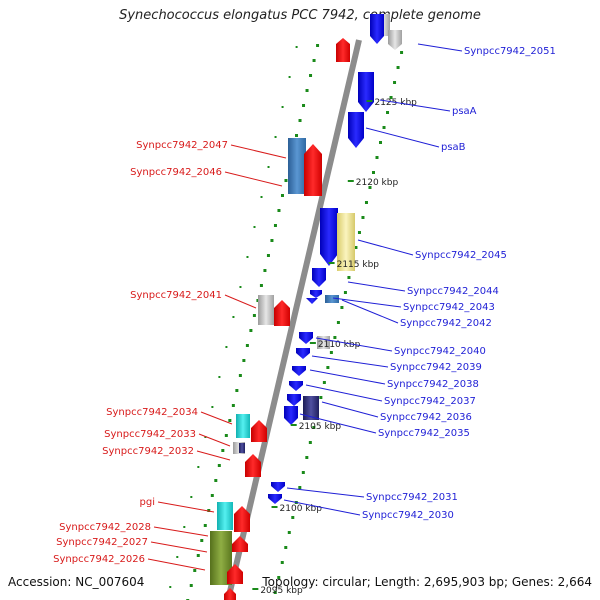  What do you see at coordinates (253, 465) in the screenshot?
I see `gene-2032` at bounding box center [253, 465].